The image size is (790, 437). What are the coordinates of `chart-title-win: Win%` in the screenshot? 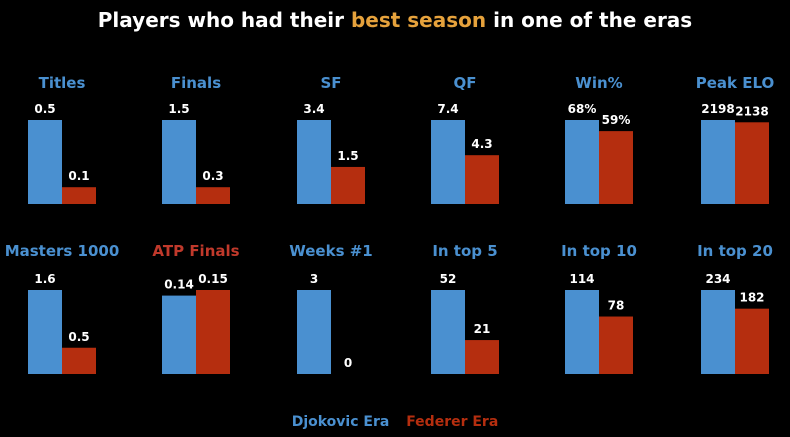 It's located at (598, 83).